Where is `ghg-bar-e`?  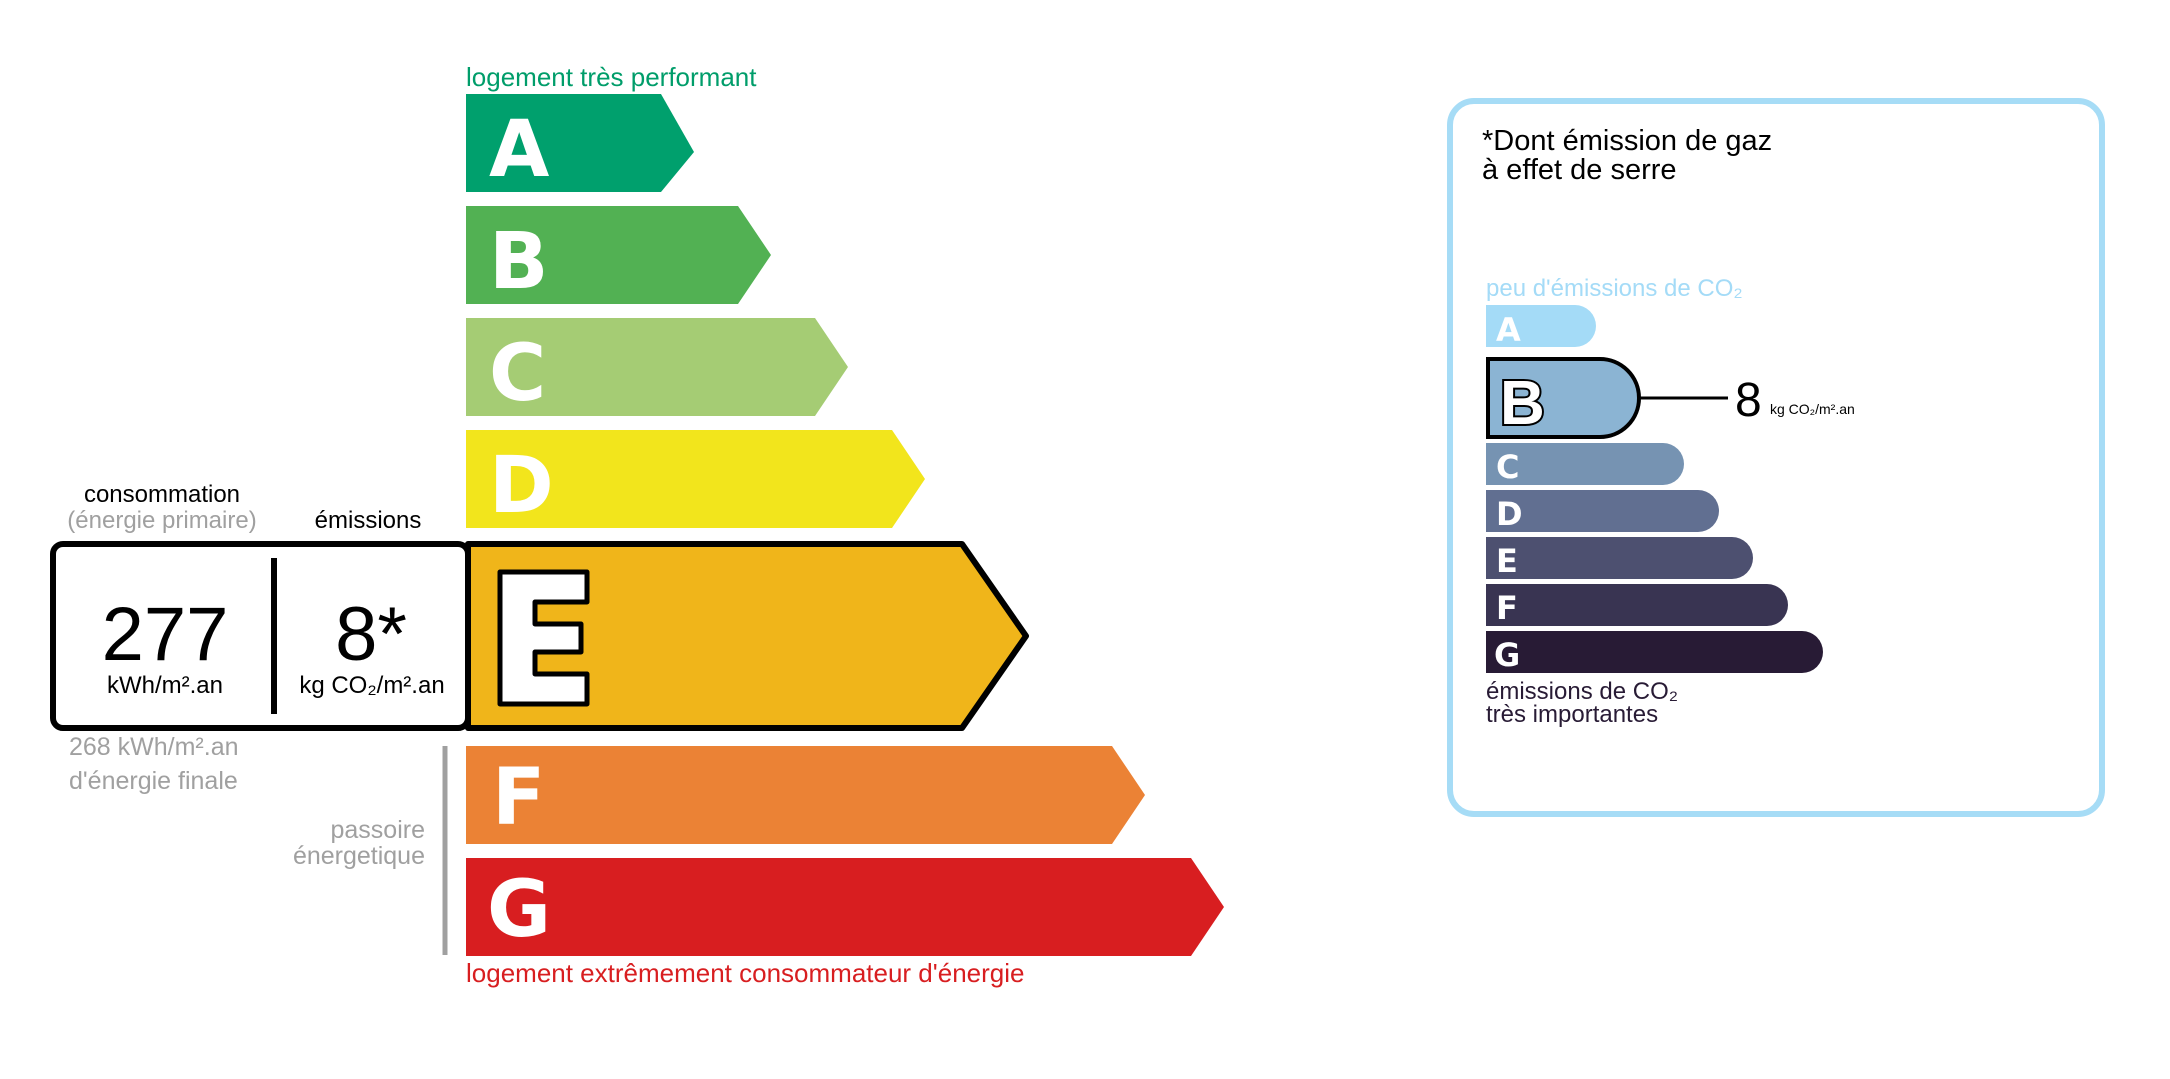
ghg-bar-e is located at coordinates (1619, 558).